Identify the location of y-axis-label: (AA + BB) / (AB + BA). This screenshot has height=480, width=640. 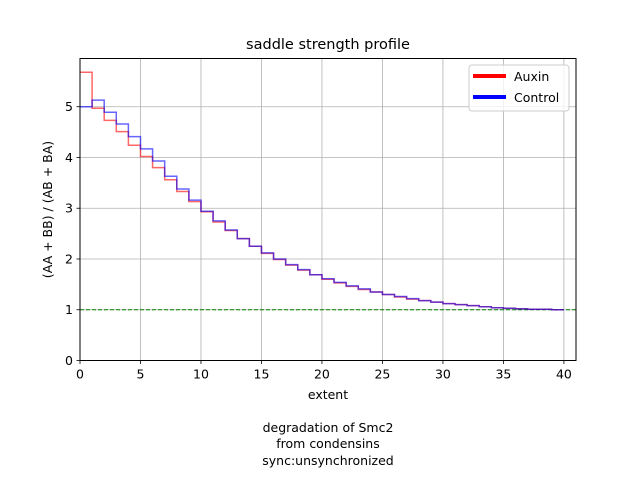
(47, 209).